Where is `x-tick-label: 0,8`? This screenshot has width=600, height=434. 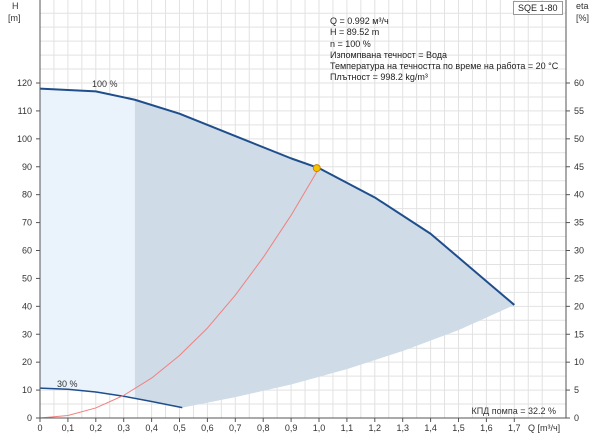 x-tick-label: 0,8 is located at coordinates (263, 428).